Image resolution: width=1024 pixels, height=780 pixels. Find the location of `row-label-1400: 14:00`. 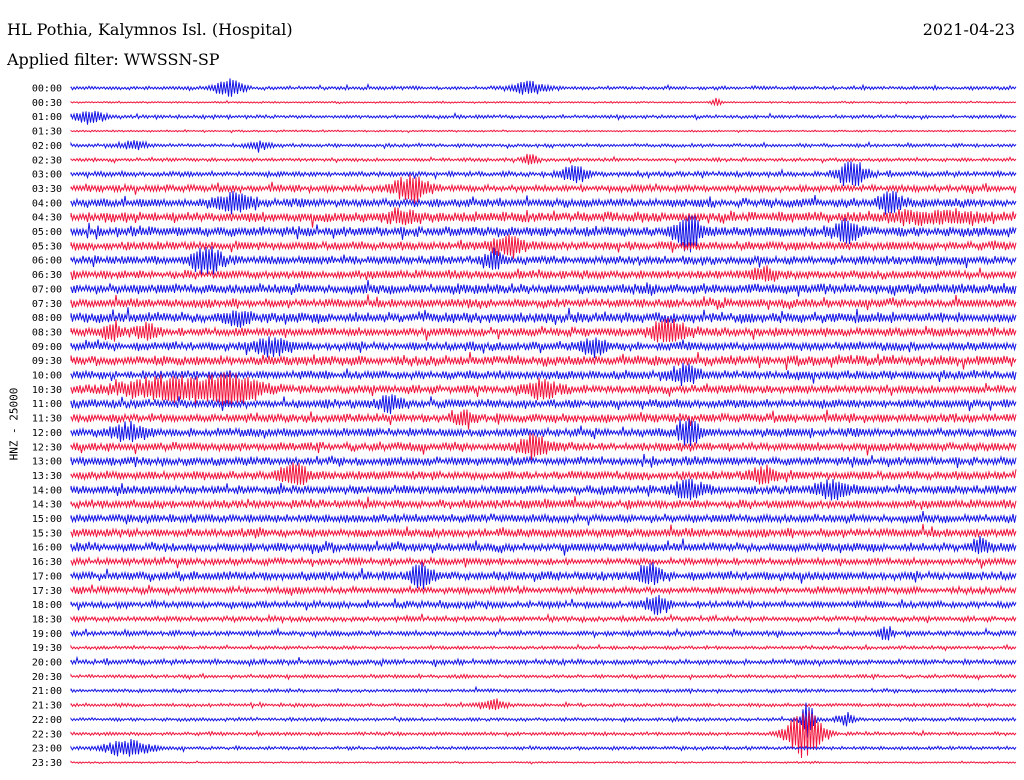

row-label-1400: 14:00 is located at coordinates (47, 490).